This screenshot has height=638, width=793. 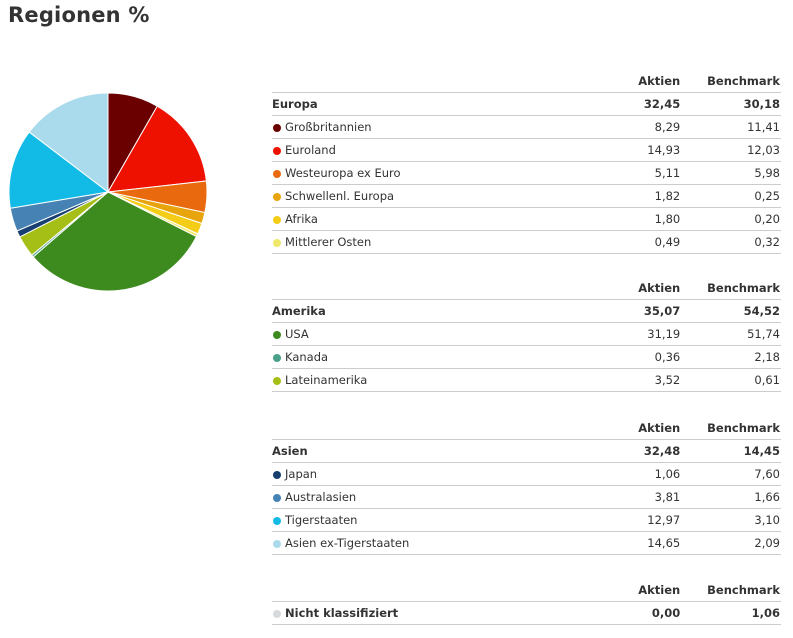 I want to click on benchmark-value: 14,45, so click(x=731, y=451).